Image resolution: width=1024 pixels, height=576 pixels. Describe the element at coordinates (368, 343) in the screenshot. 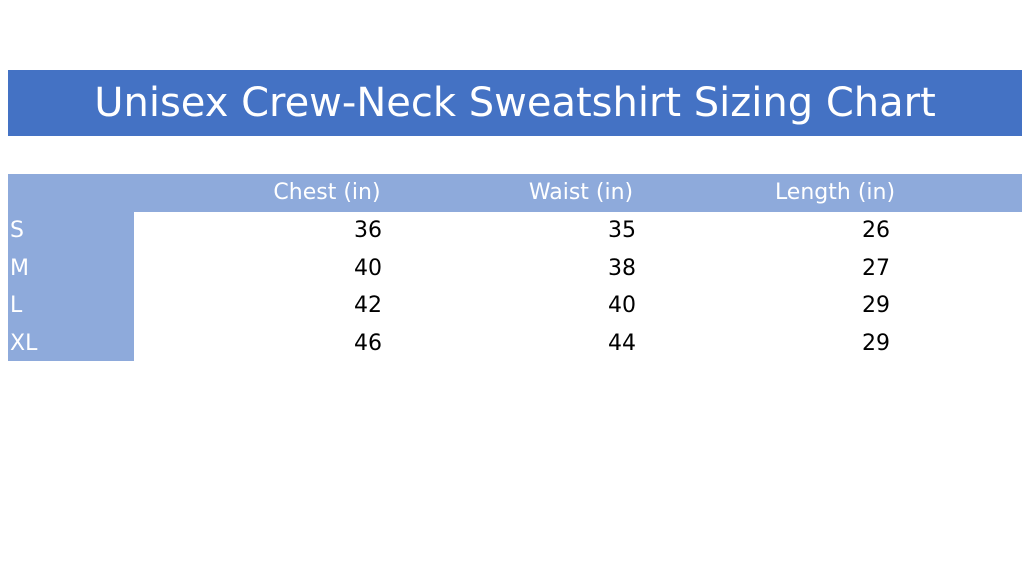

I see `cell-value: 46` at that location.